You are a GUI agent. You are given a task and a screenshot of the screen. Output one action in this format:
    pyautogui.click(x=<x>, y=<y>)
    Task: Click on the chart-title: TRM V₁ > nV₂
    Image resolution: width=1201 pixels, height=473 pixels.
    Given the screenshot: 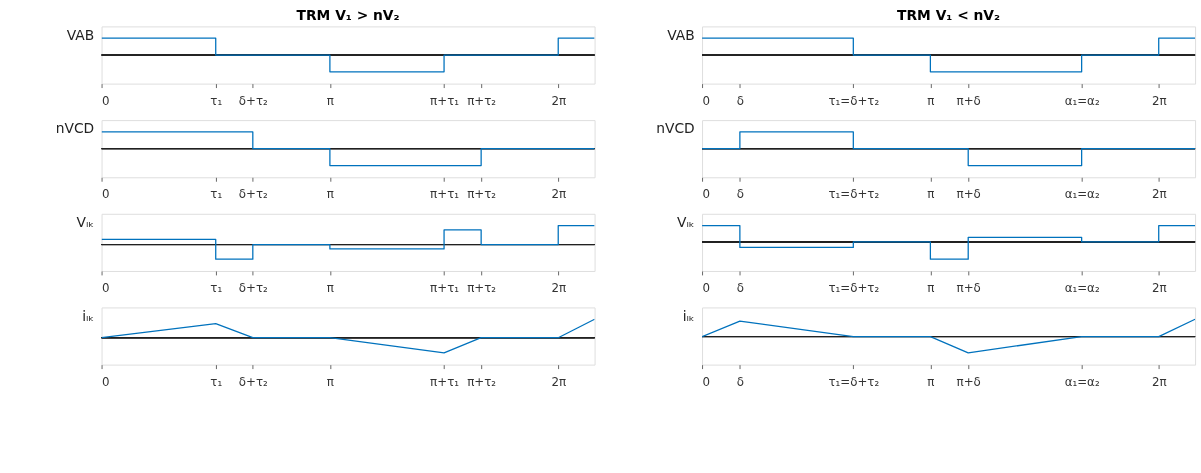 What is the action you would take?
    pyautogui.click(x=348, y=14)
    